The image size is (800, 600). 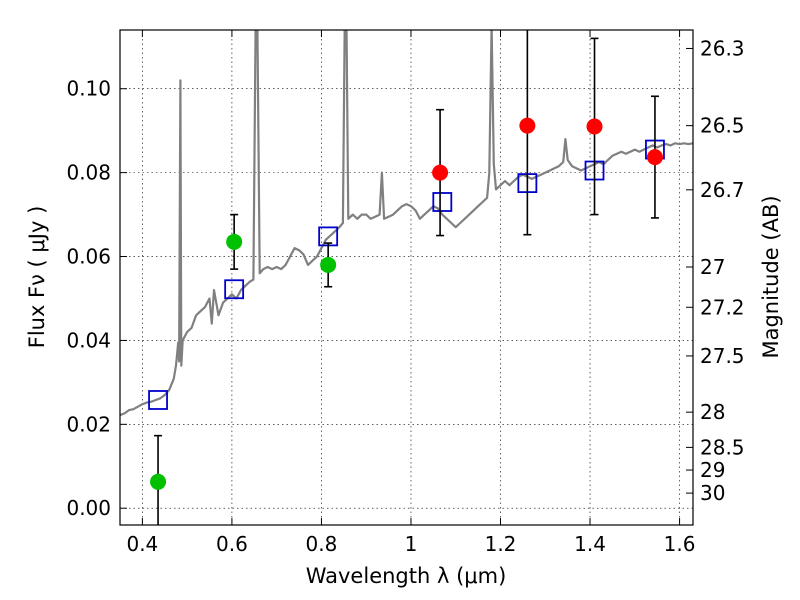 I want to click on x-tick-label: 1.2, so click(x=501, y=544).